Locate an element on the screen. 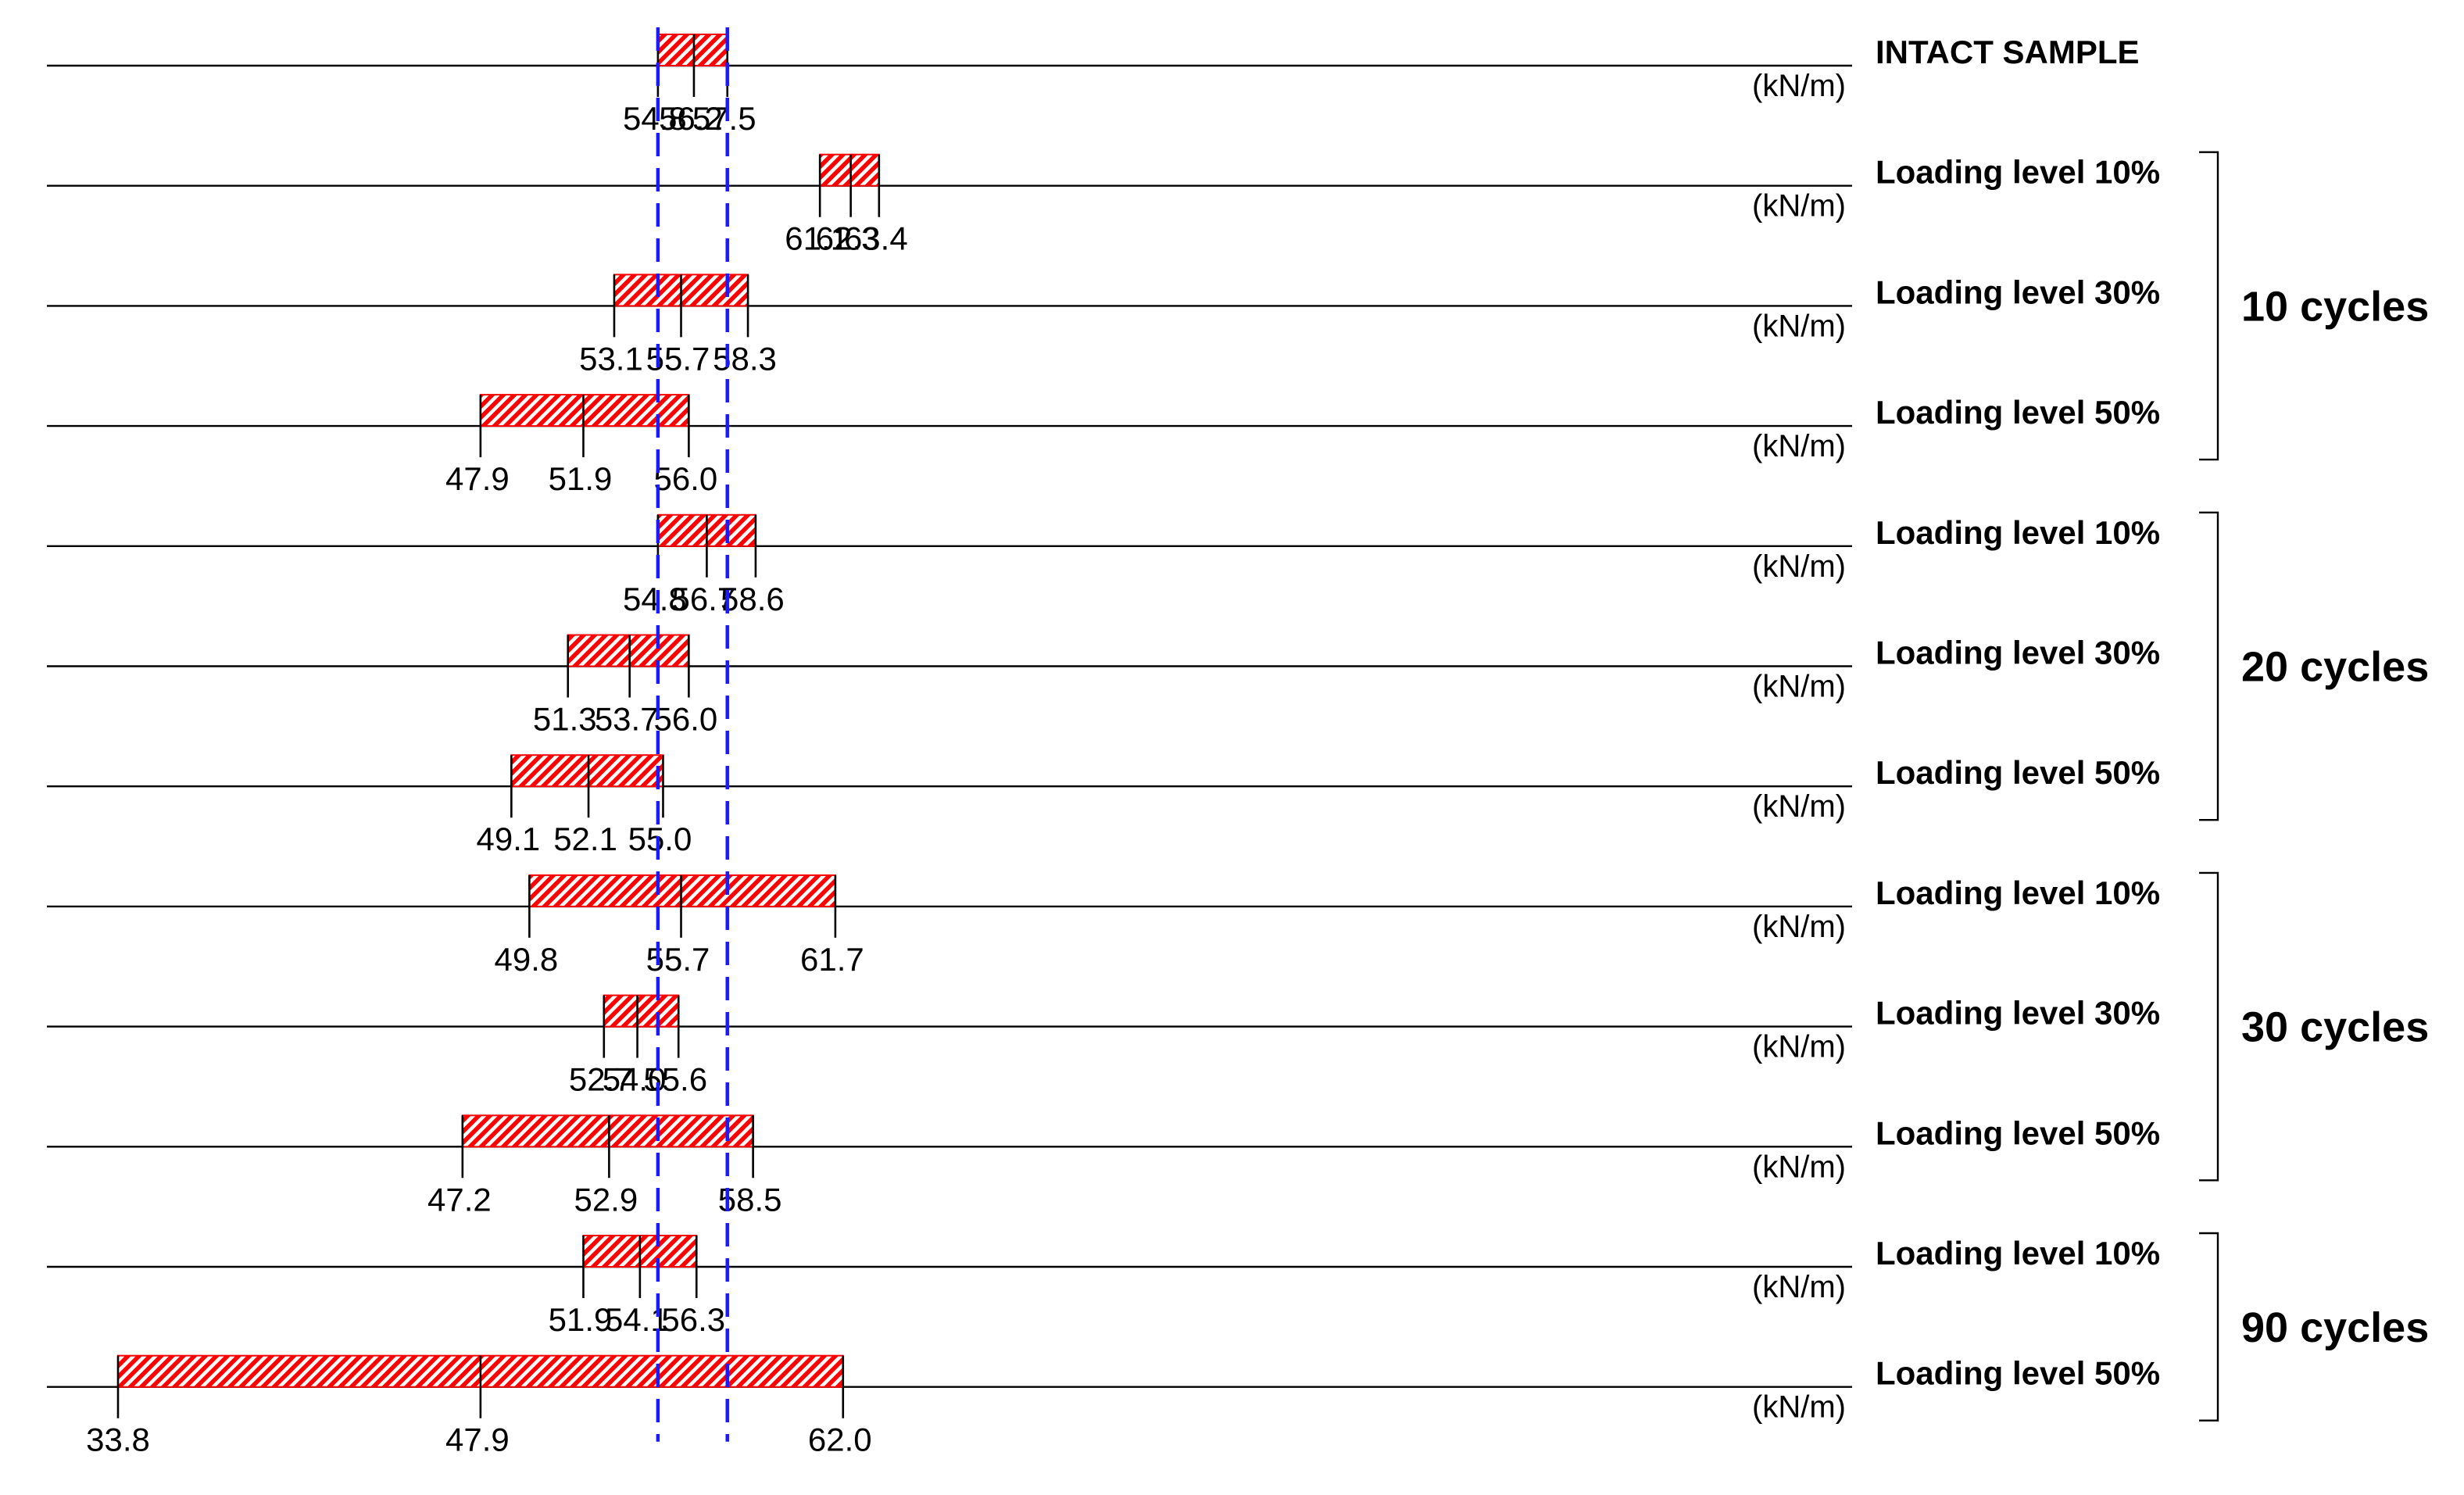  group-label: 10 cycles is located at coordinates (2335, 306).